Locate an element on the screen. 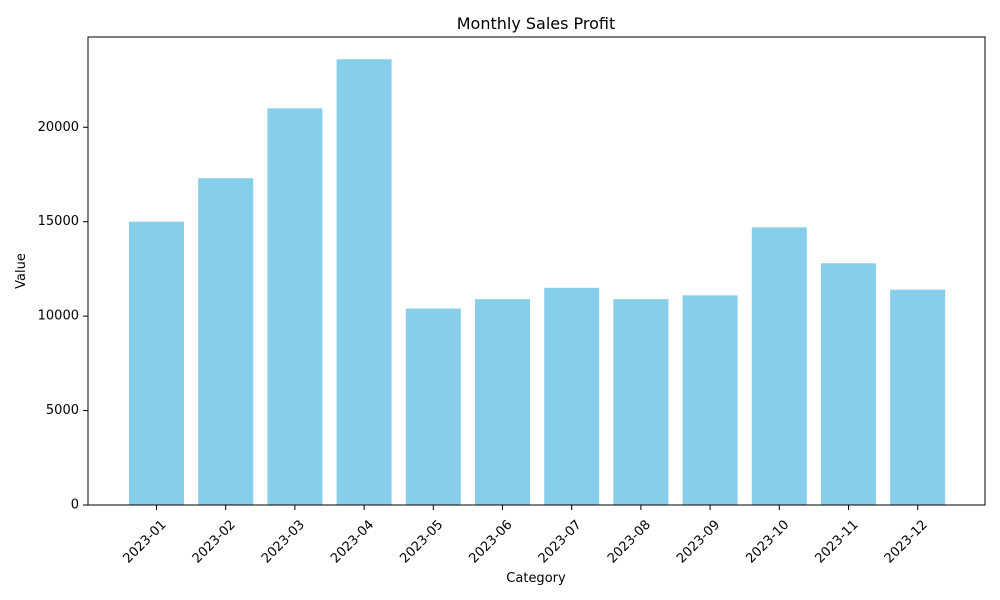 This screenshot has width=1000, height=600. x-axis-title: Category is located at coordinates (536, 578).